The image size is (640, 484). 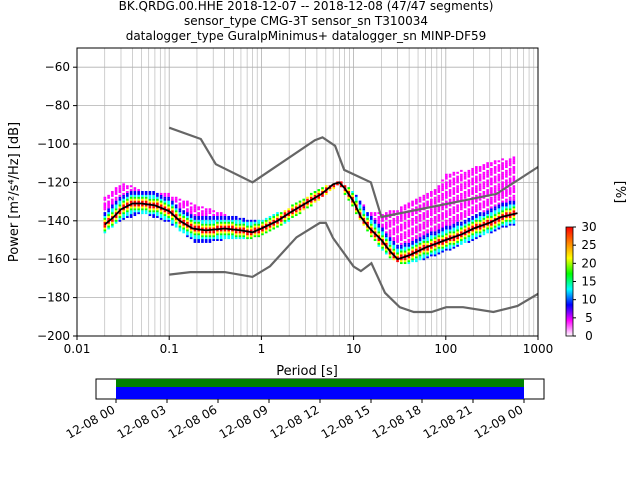 What do you see at coordinates (320, 383) in the screenshot?
I see `coverage-band-green` at bounding box center [320, 383].